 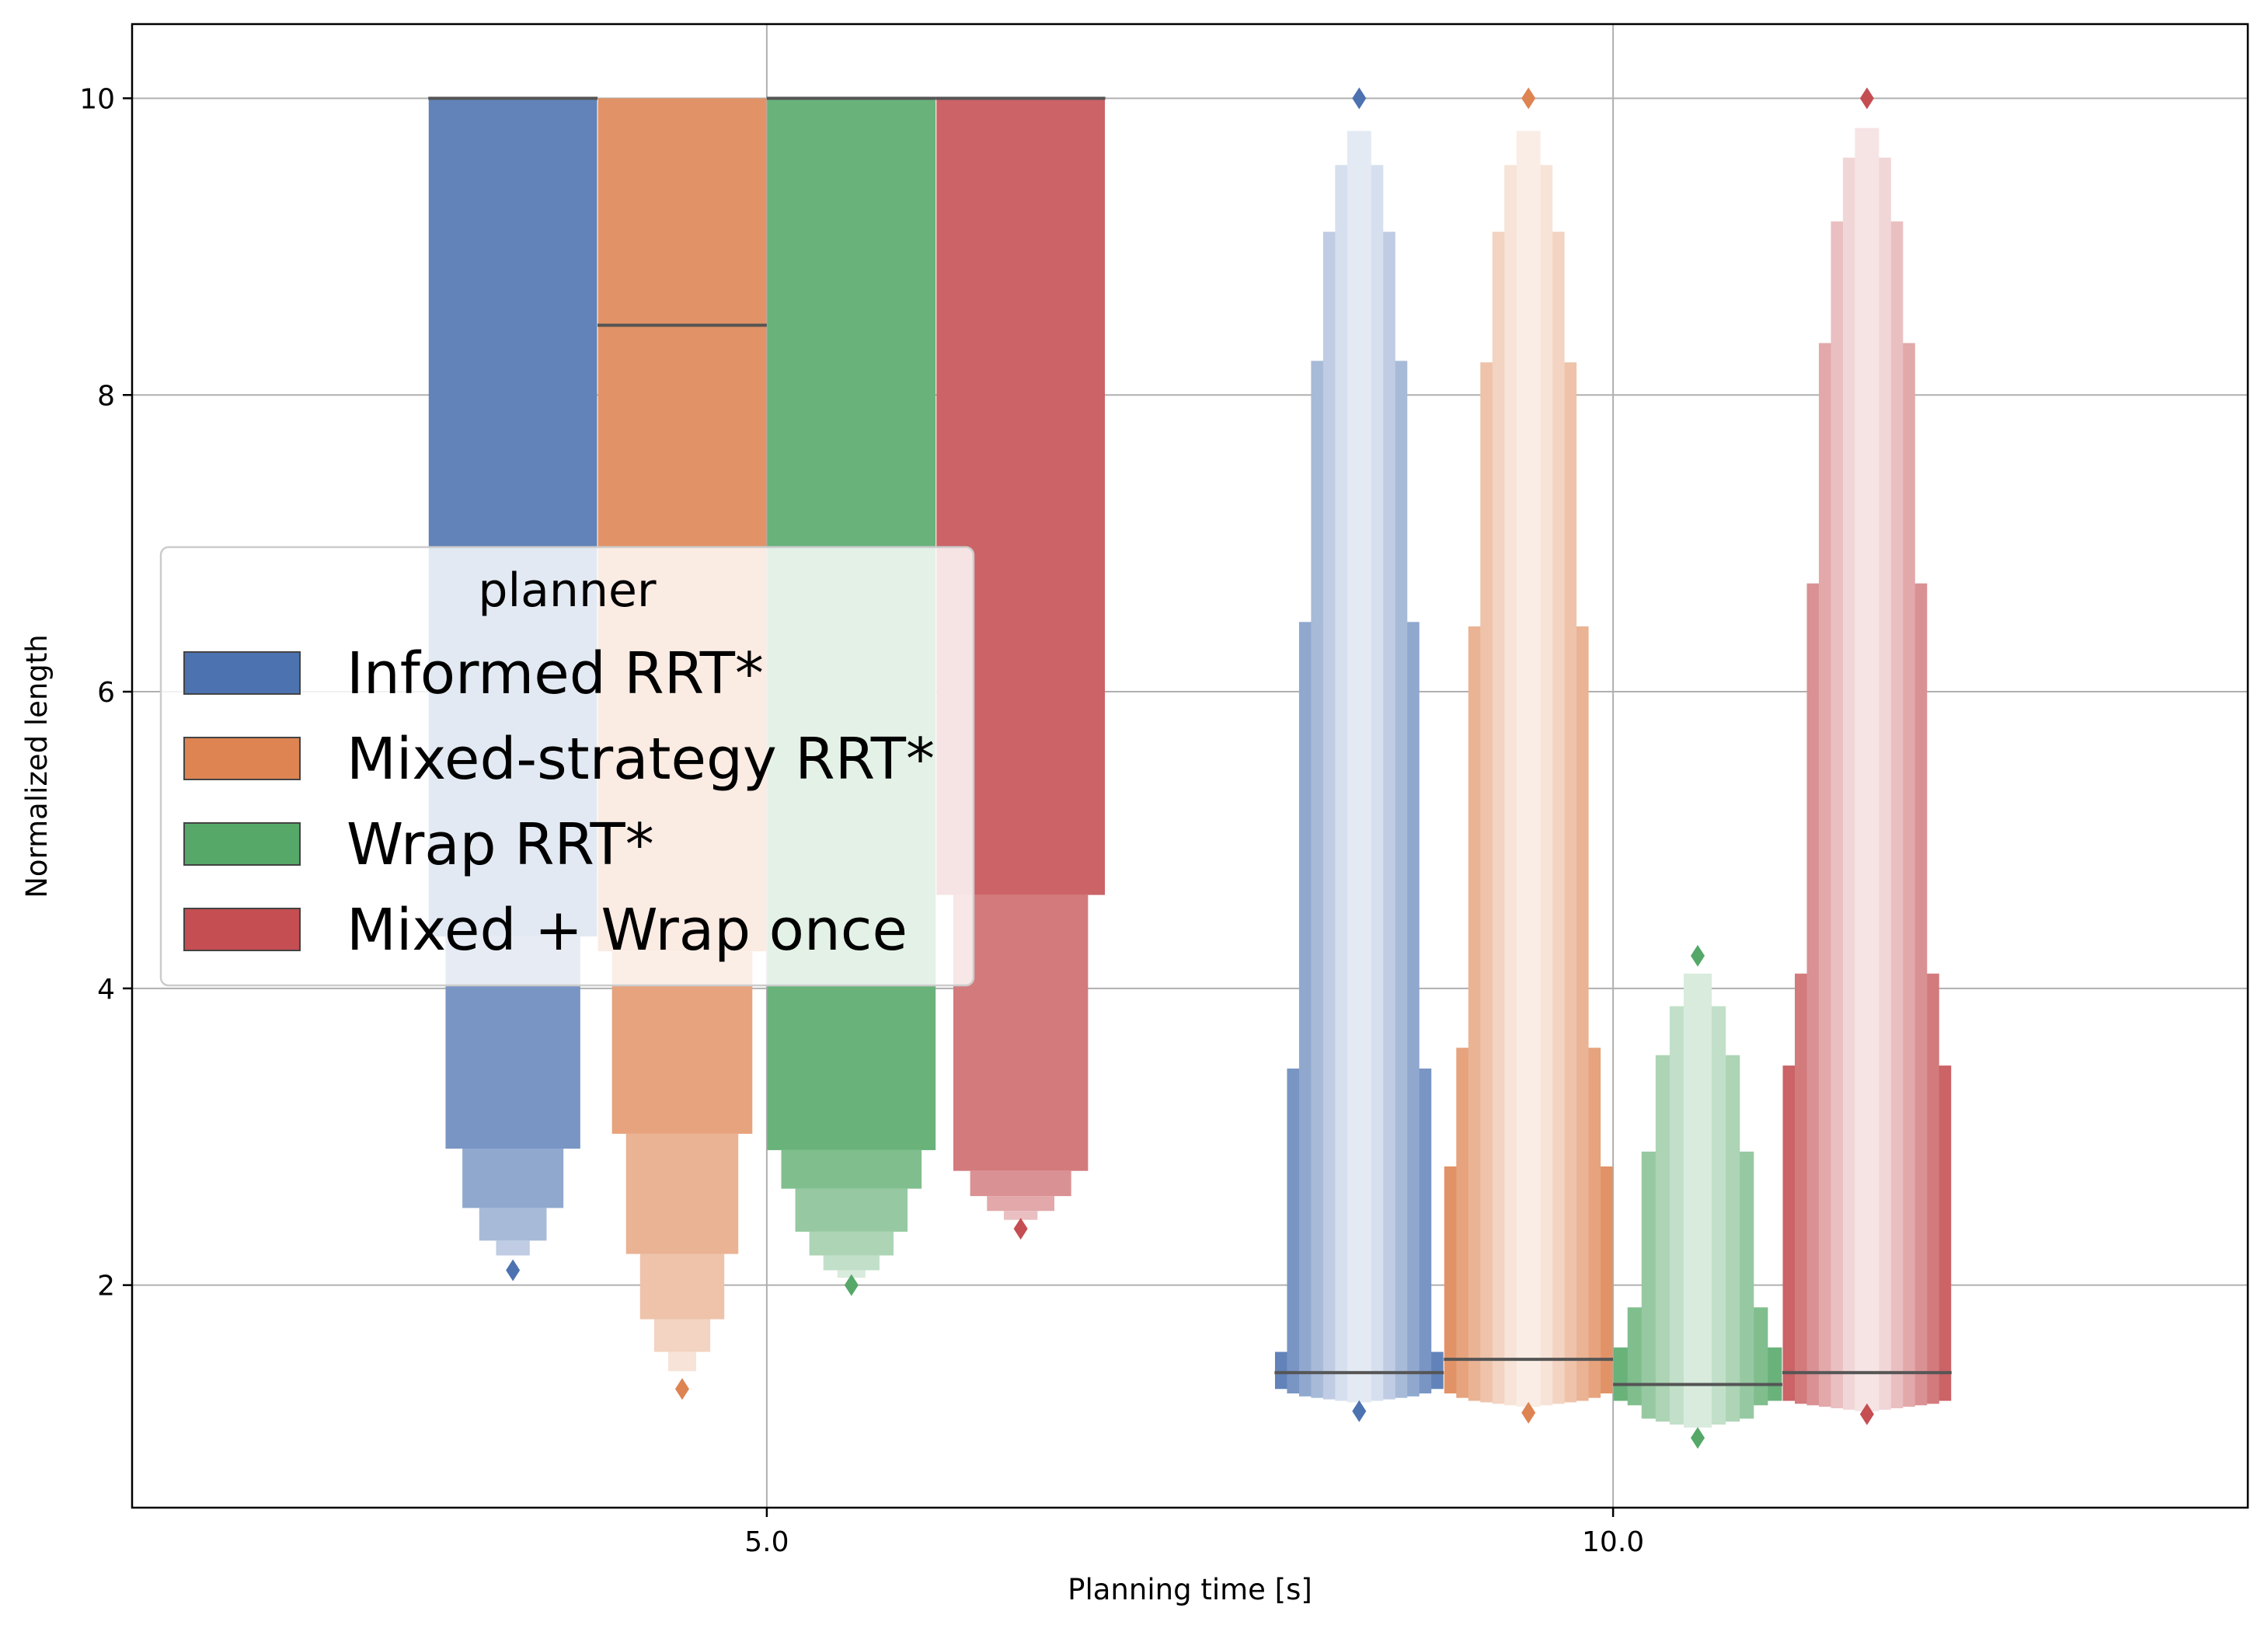 I want to click on legend-label: Mixed + Wrap once, so click(x=627, y=931).